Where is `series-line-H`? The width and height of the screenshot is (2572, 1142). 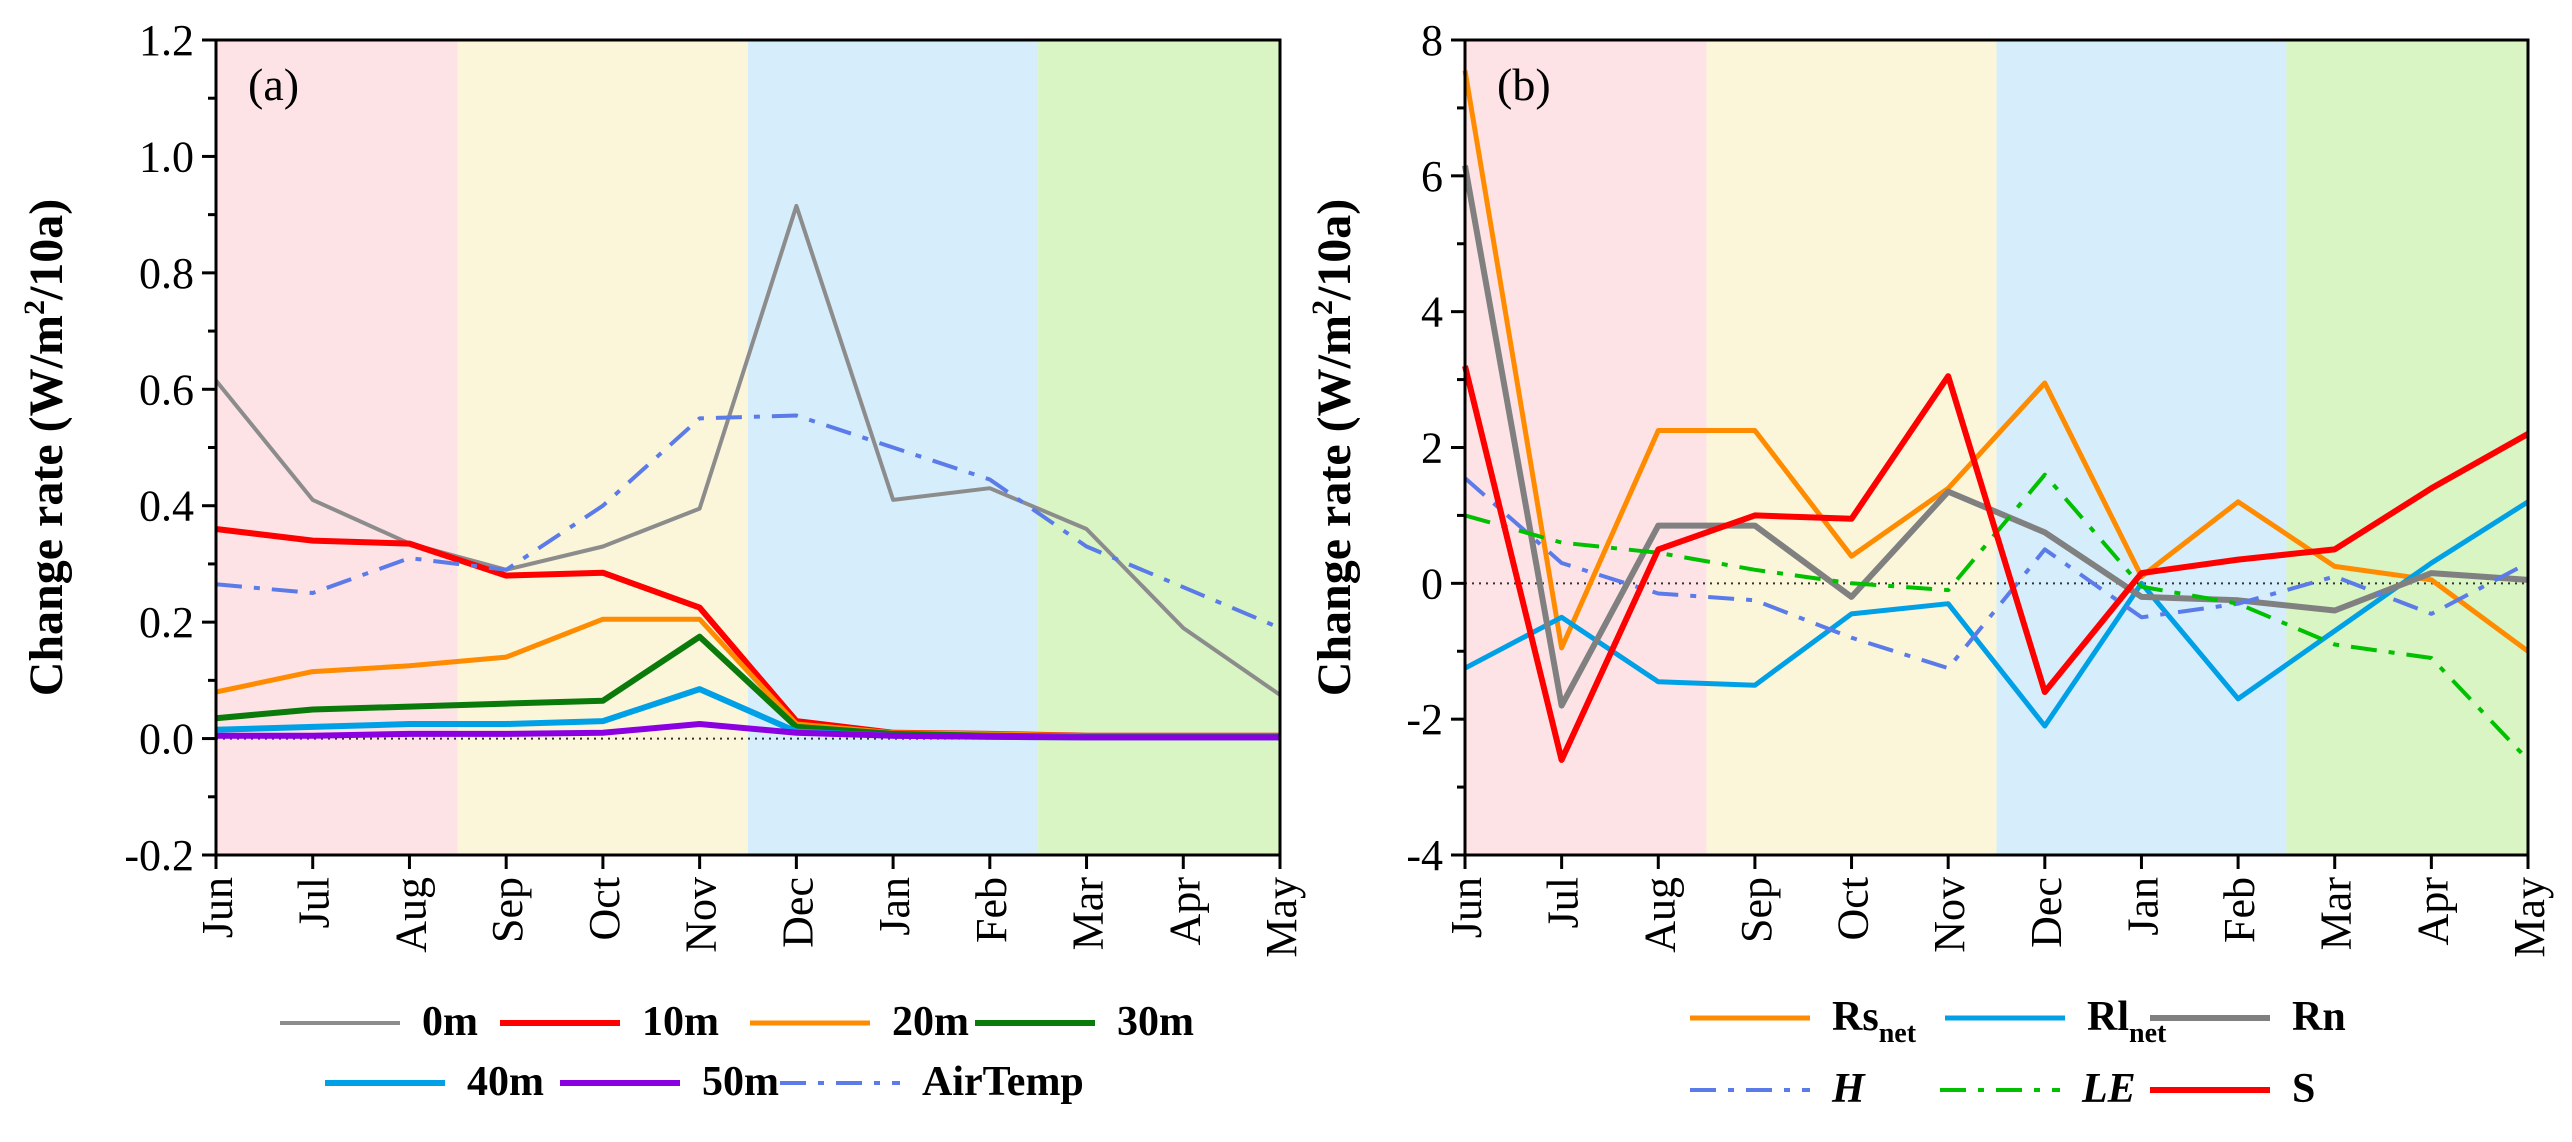 series-line-H is located at coordinates (1996, 573).